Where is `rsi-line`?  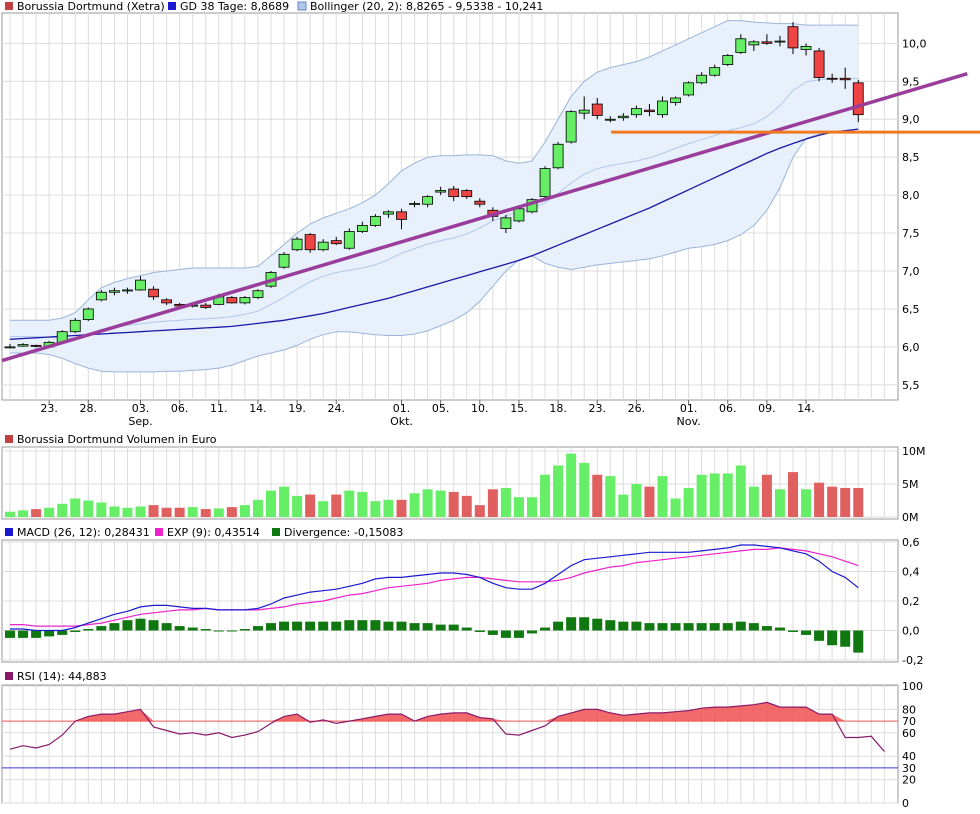 rsi-line is located at coordinates (447, 726).